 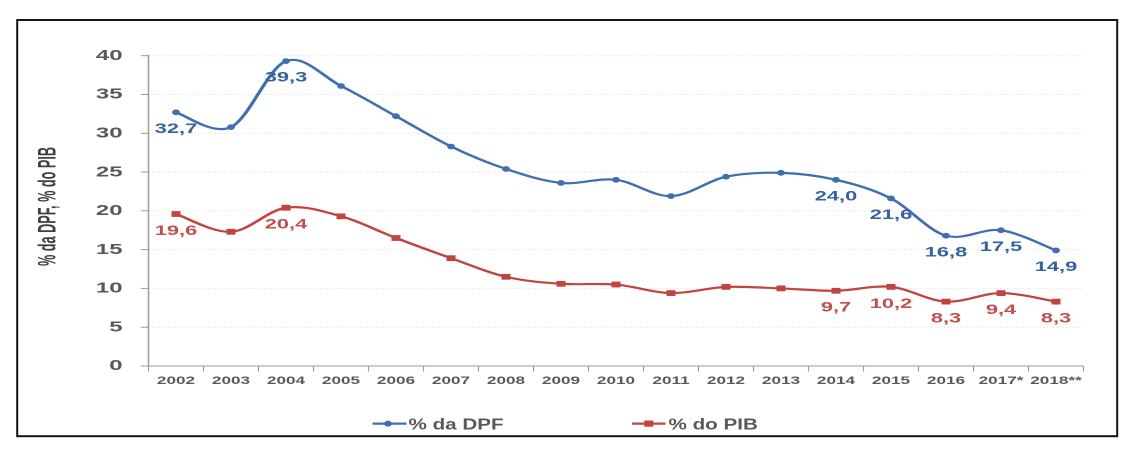 I want to click on svg-text: 24,0, so click(x=836, y=196).